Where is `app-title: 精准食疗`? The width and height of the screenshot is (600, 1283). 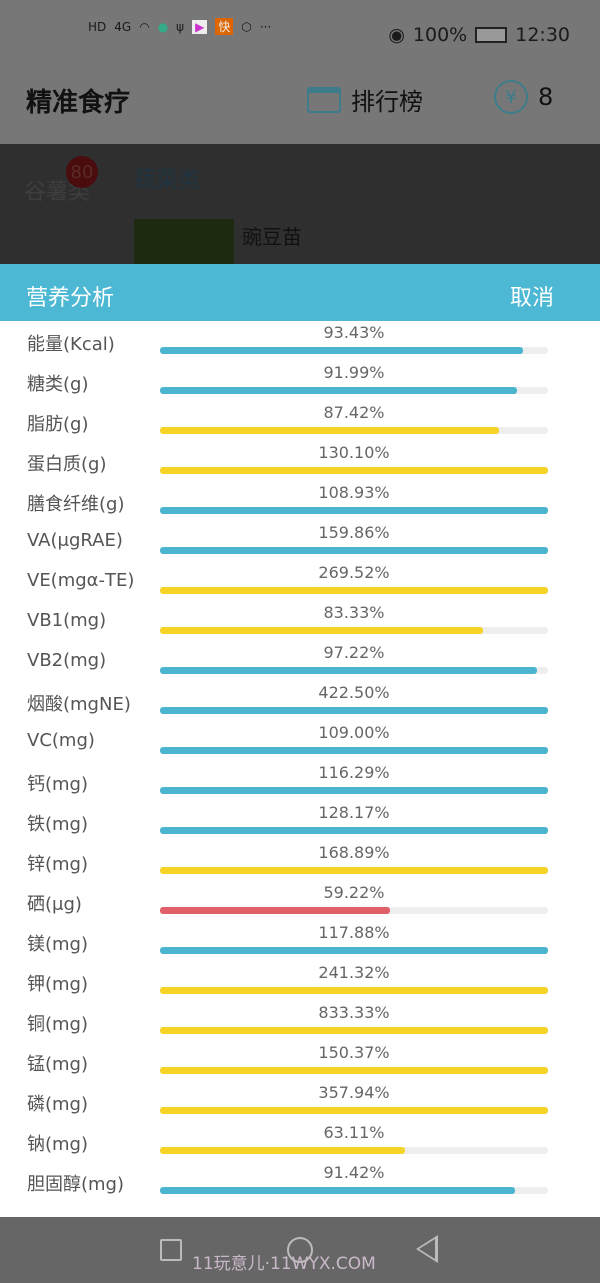
app-title: 精准食疗 is located at coordinates (78, 103).